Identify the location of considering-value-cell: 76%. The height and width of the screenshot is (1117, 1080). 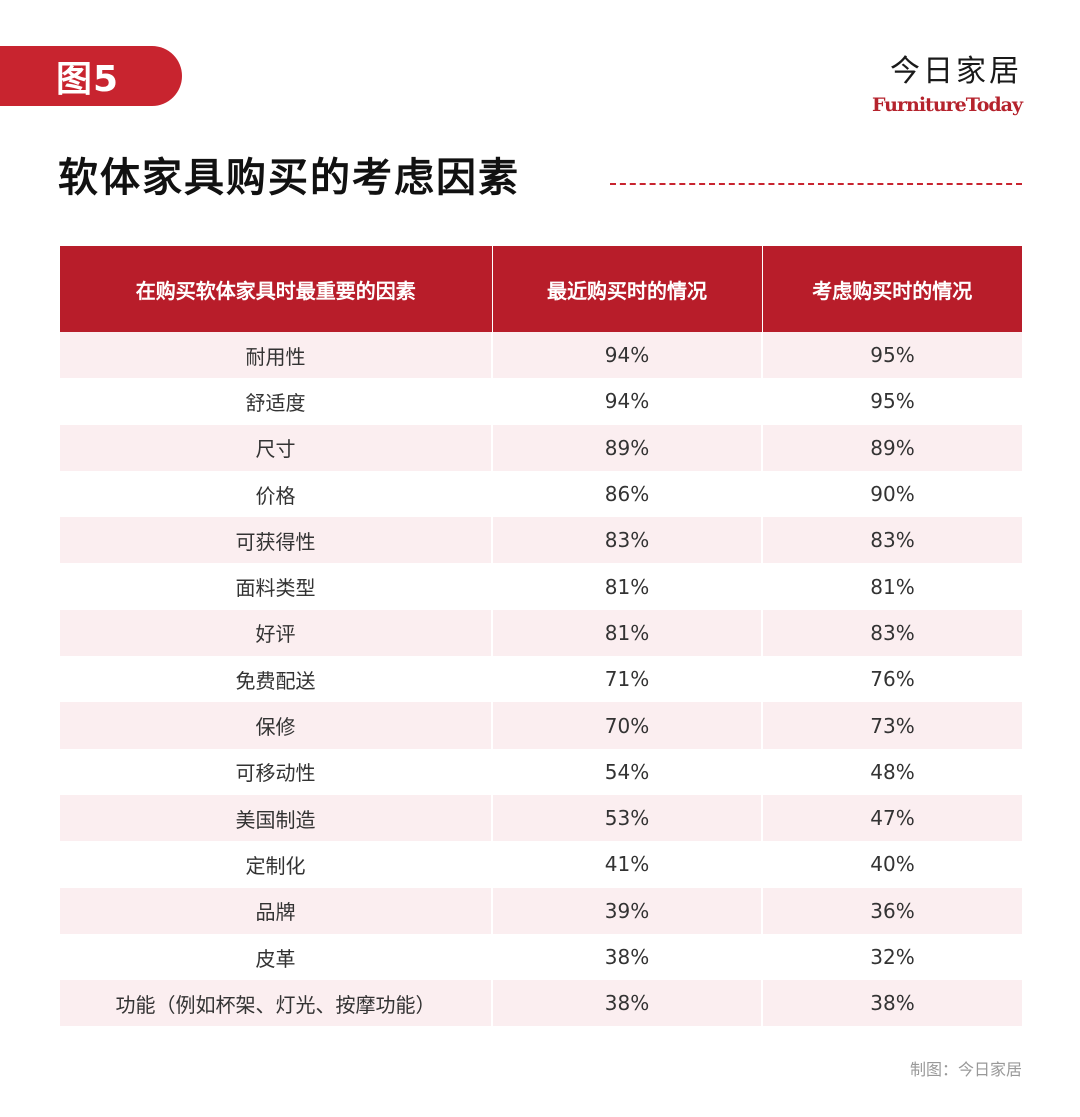
(892, 679).